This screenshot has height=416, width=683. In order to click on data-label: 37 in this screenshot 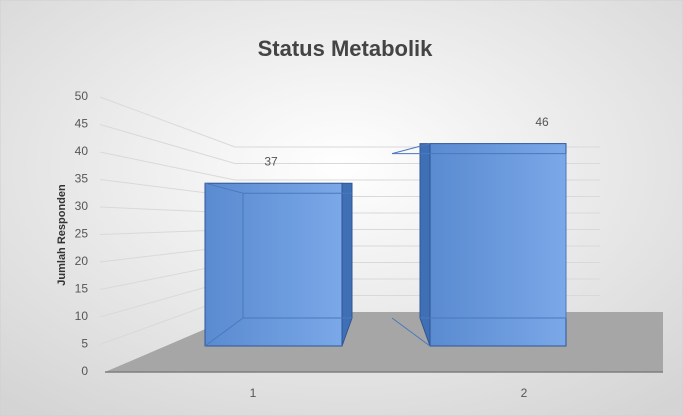, I will do `click(271, 161)`.